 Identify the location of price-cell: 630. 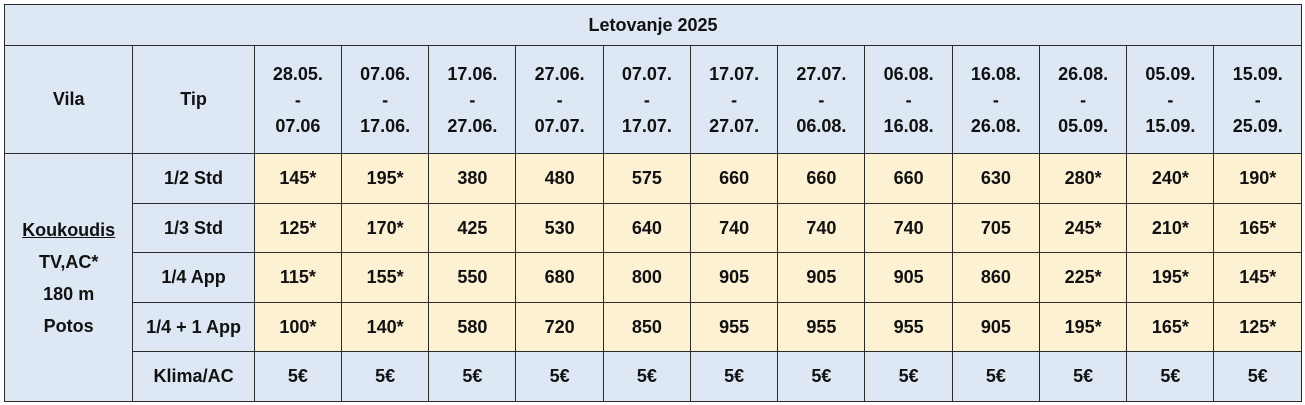
(995, 178).